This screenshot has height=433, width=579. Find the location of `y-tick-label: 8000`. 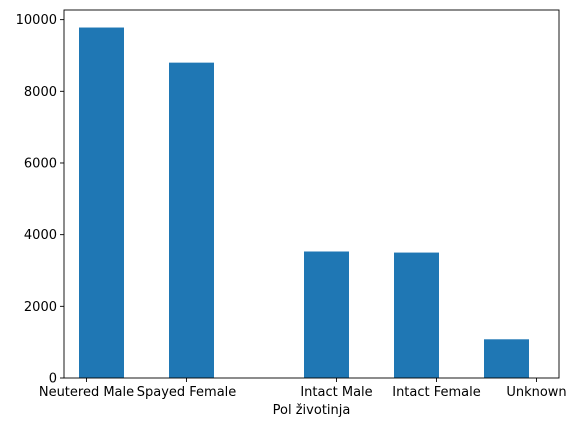

y-tick-label: 8000 is located at coordinates (40, 92).